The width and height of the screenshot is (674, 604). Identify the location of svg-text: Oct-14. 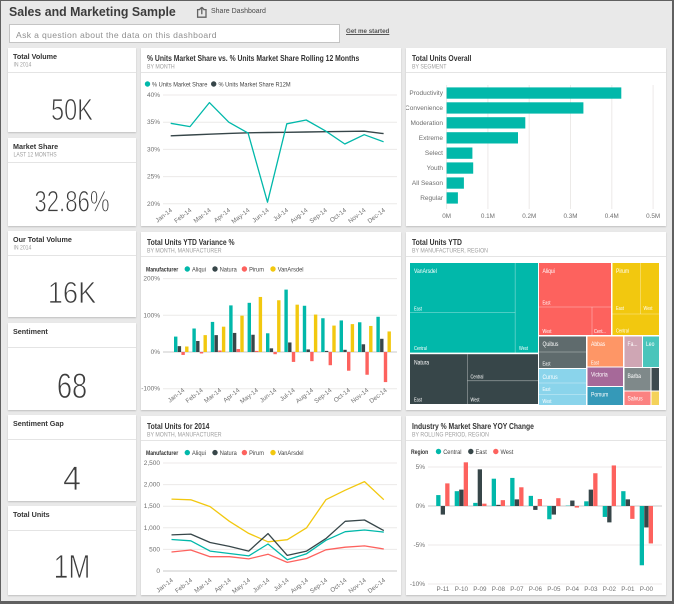
(339, 585).